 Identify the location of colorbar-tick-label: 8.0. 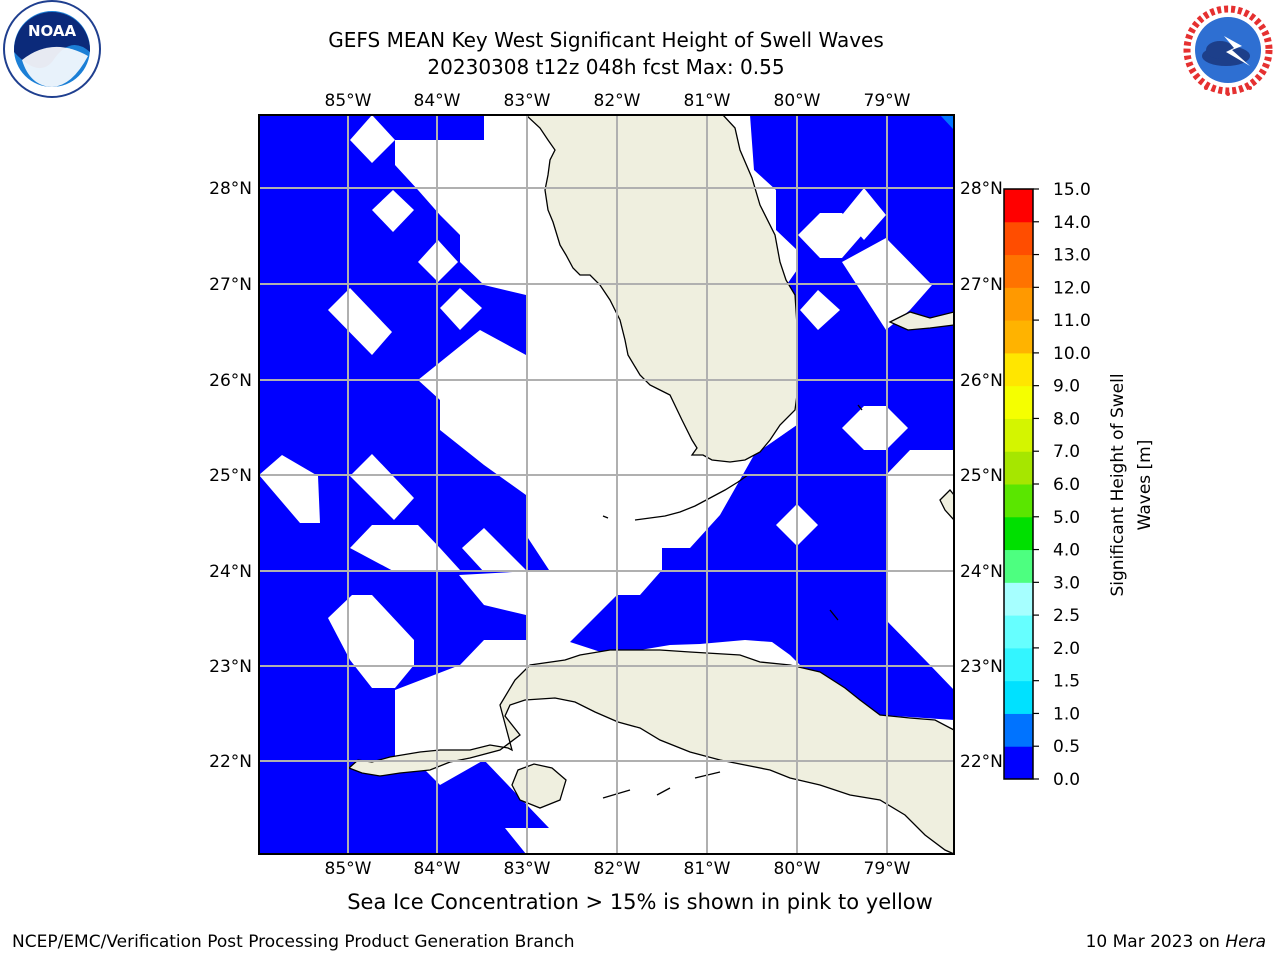
(1066, 419).